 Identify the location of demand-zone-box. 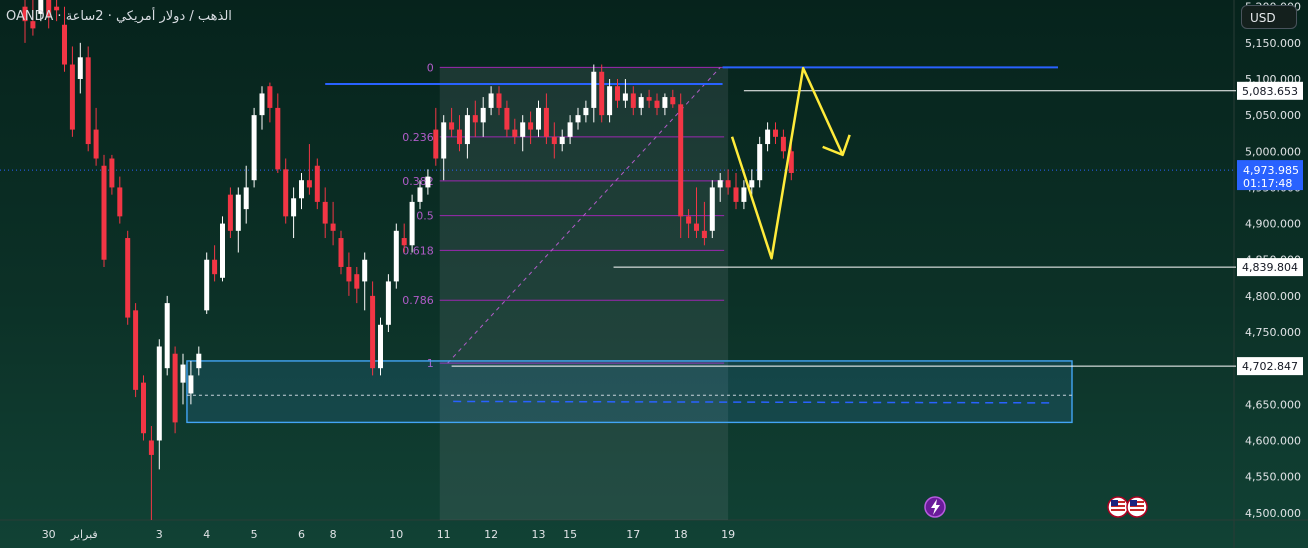
(629, 392).